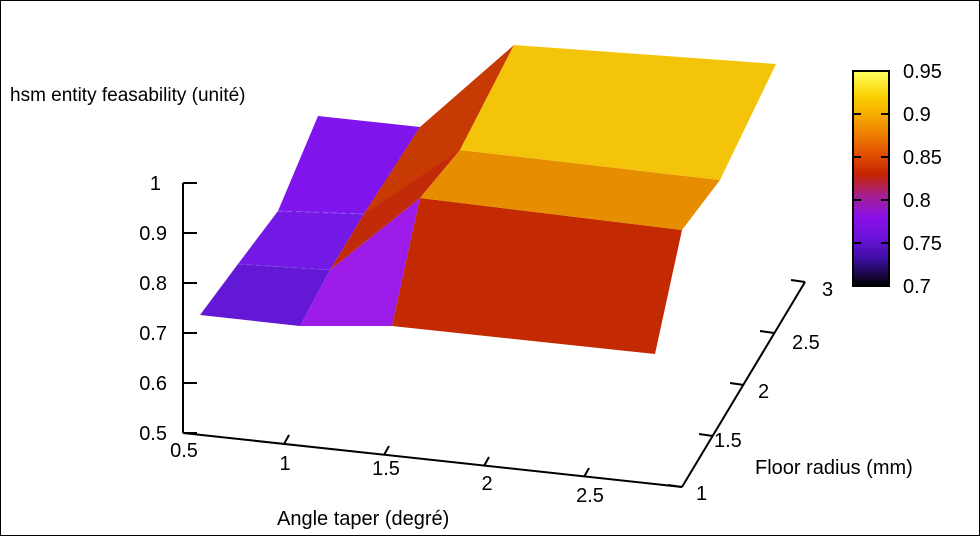 The height and width of the screenshot is (536, 980). What do you see at coordinates (153, 234) in the screenshot?
I see `z-tick-label: 0.9` at bounding box center [153, 234].